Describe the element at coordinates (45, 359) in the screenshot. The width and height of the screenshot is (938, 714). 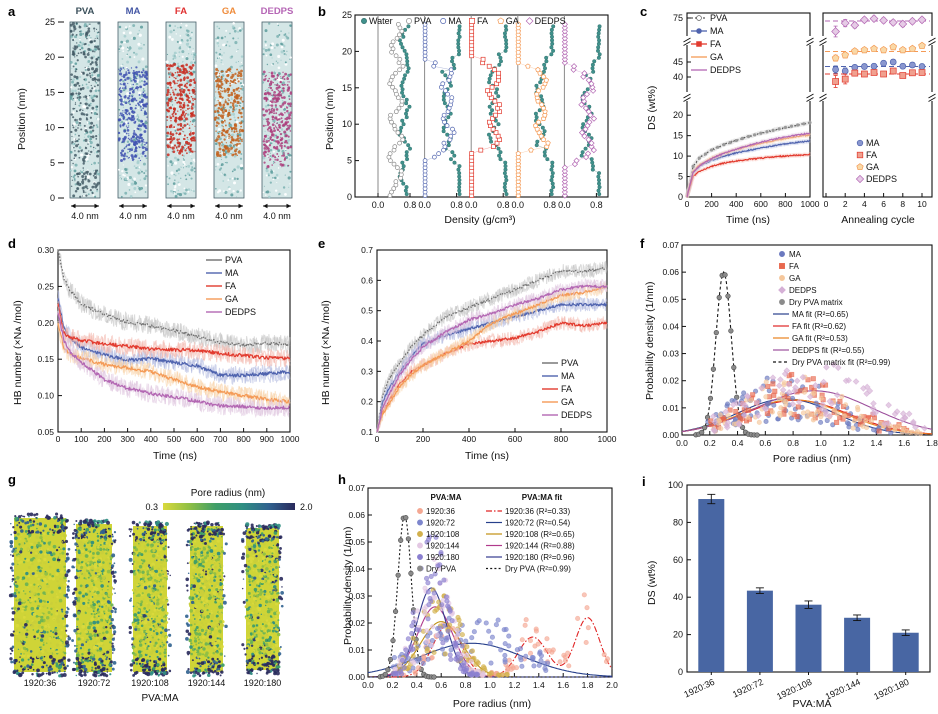
I see `svg-text: 0.15` at that location.